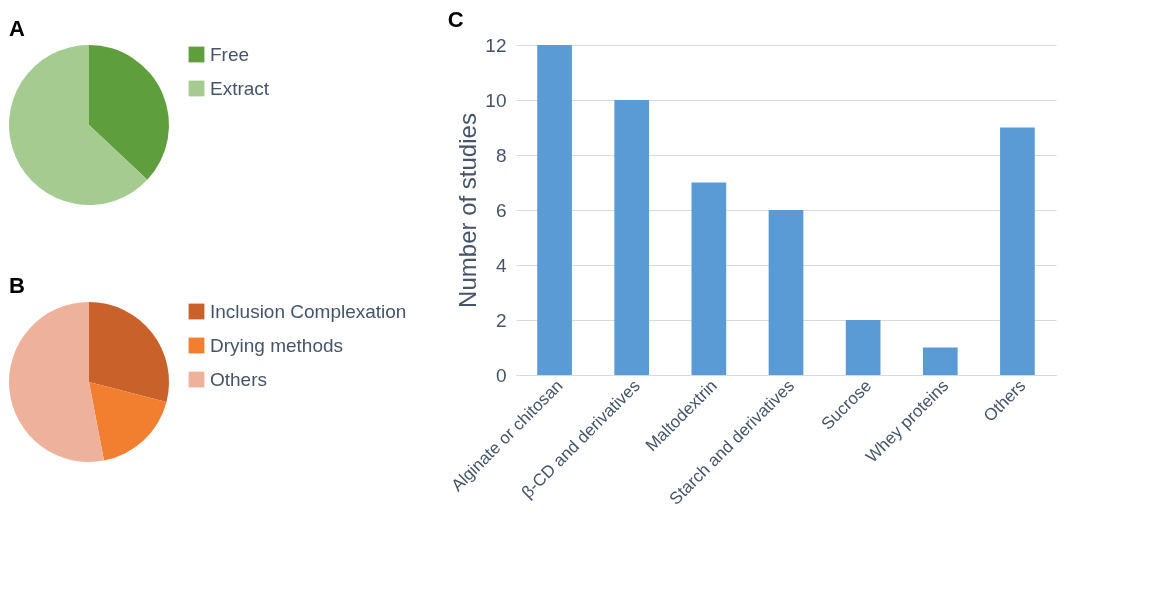  What do you see at coordinates (468, 210) in the screenshot?
I see `y-axis-title: Number of studies` at bounding box center [468, 210].